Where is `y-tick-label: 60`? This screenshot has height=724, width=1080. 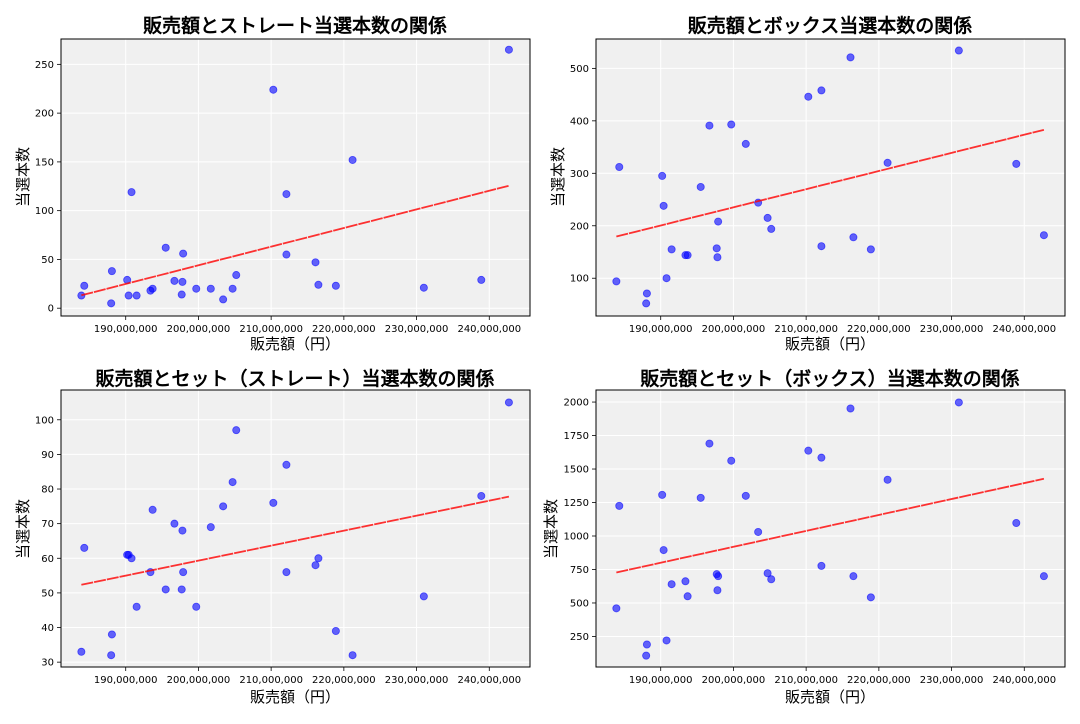
y-tick-label: 60 is located at coordinates (47, 559).